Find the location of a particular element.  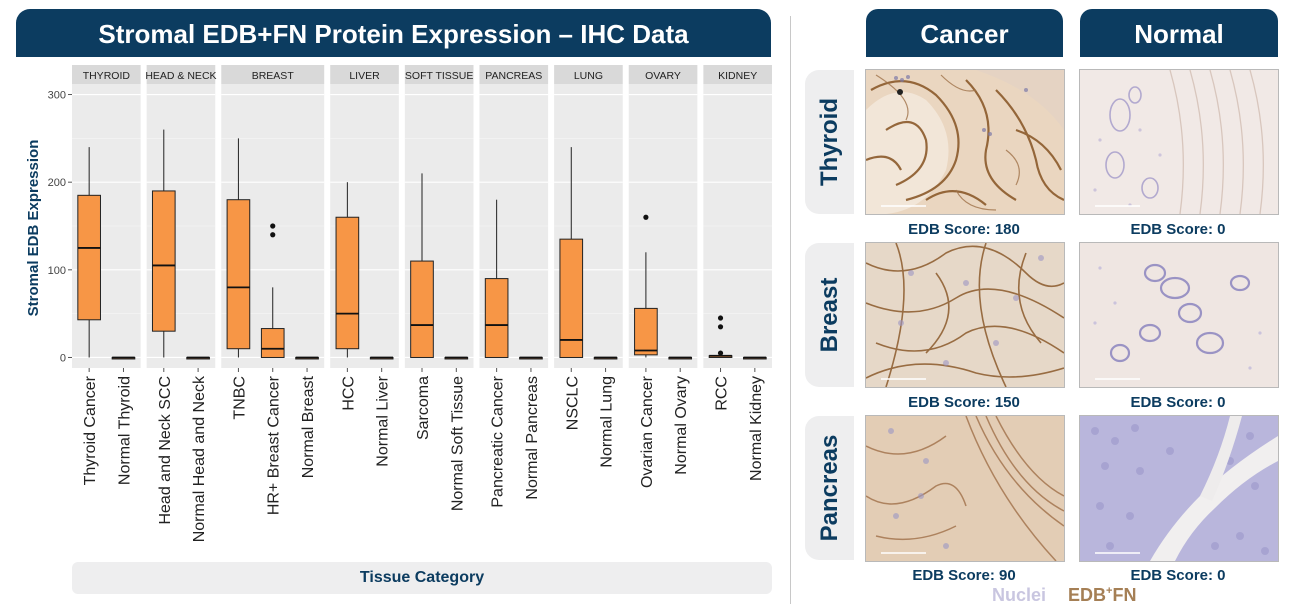

x-tick-label: TNBC is located at coordinates (239, 398).